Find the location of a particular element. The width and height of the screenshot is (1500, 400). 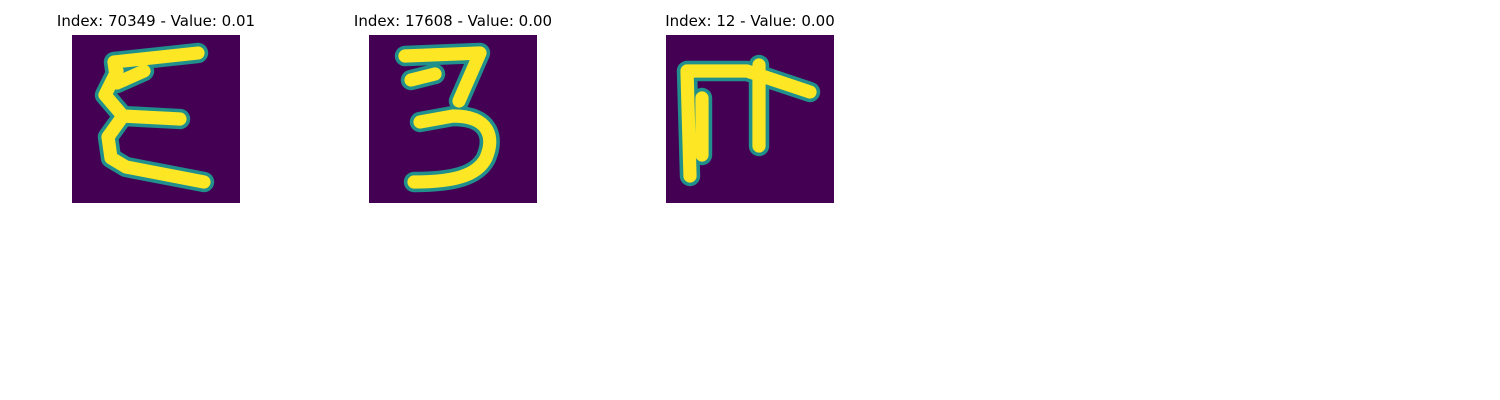

panel-title: Index: 12 - Value: 0.00 is located at coordinates (750, 21).